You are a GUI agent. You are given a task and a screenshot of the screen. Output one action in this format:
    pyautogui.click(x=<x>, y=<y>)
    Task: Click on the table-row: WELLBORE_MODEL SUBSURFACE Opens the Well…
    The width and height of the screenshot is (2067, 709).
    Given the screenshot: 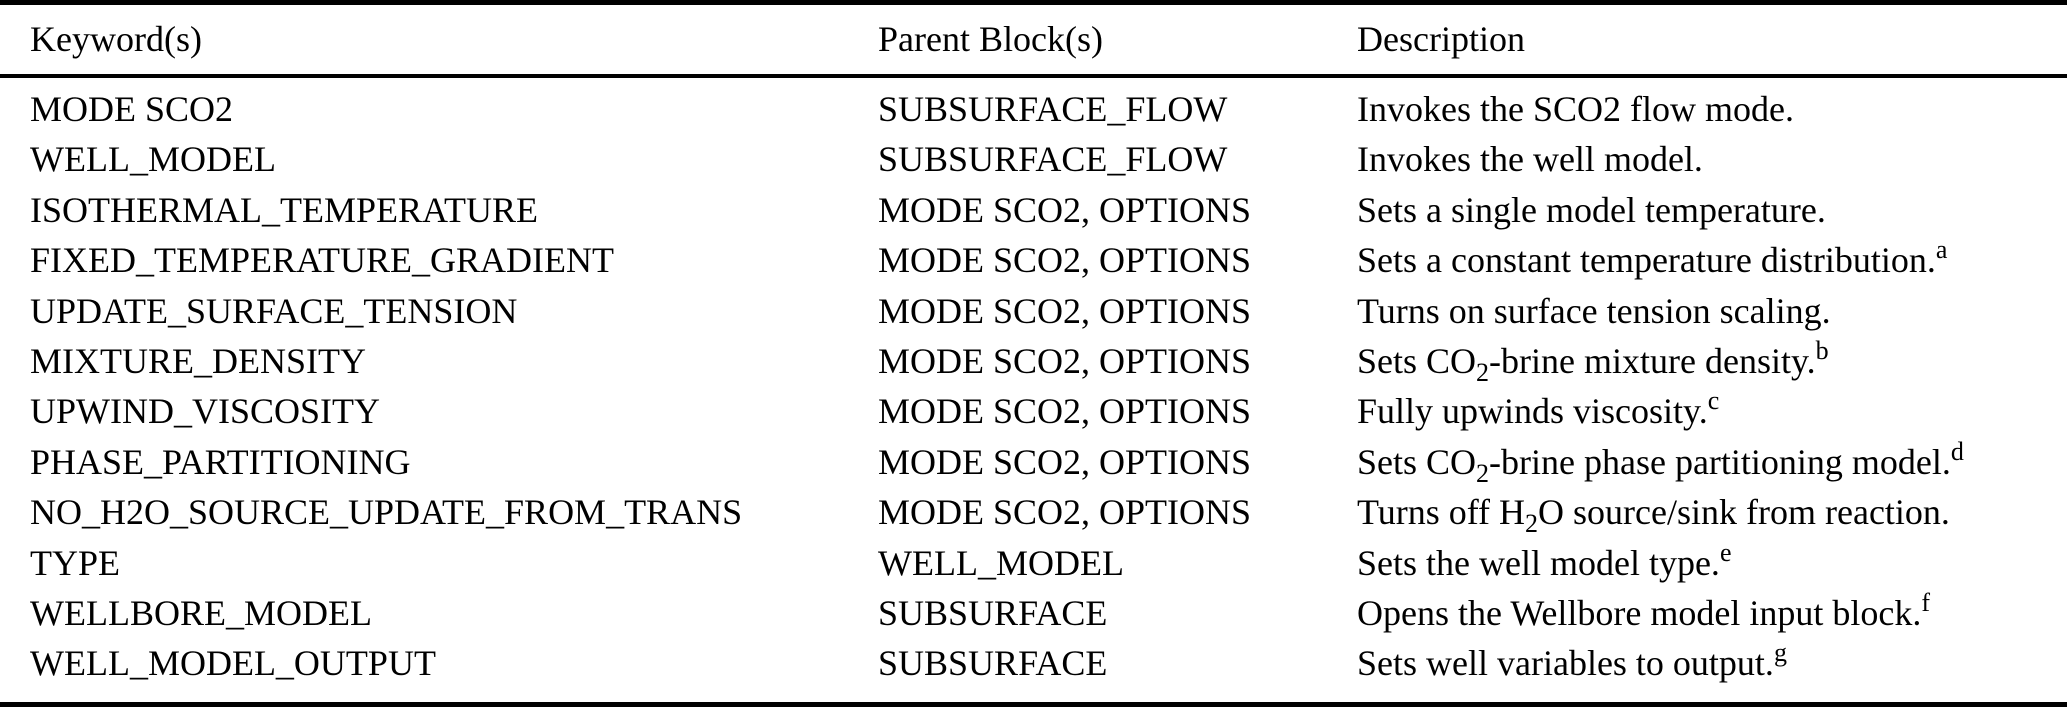 What is the action you would take?
    pyautogui.click(x=1033, y=613)
    